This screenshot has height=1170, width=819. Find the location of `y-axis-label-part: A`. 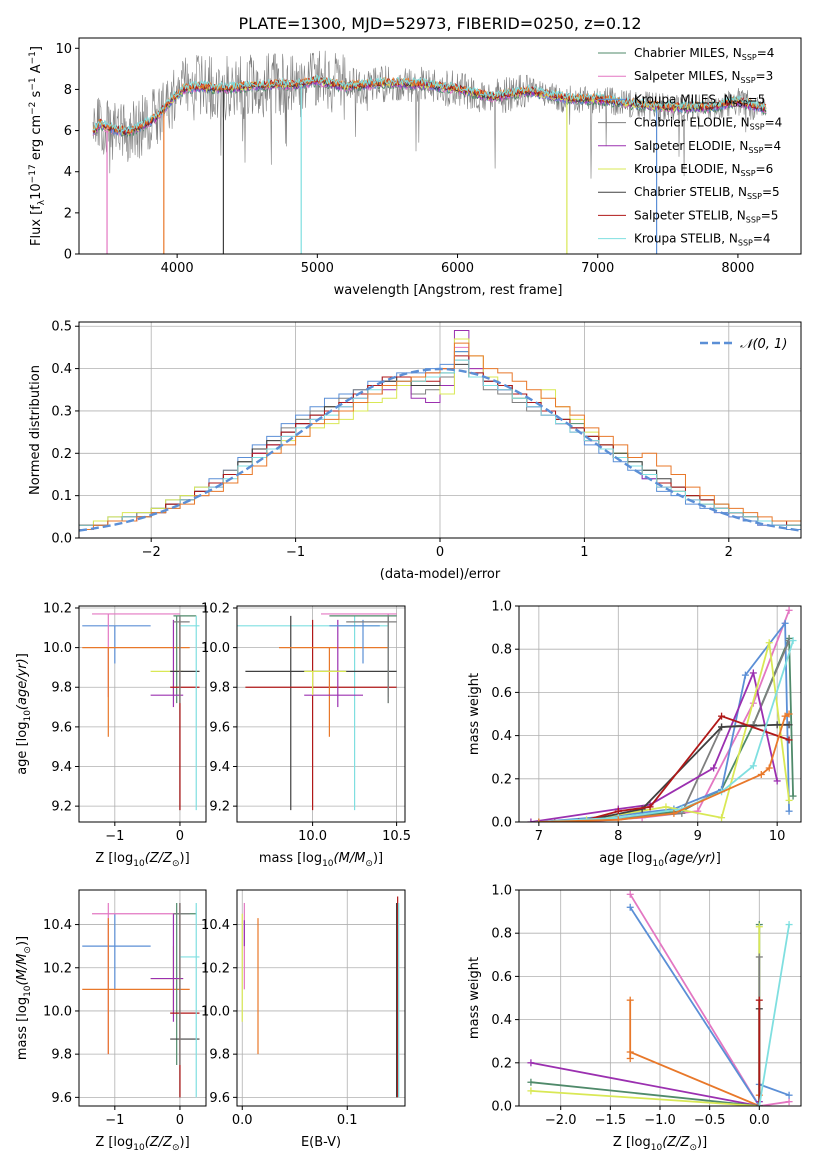

y-axis-label-part: A is located at coordinates (36, 70).